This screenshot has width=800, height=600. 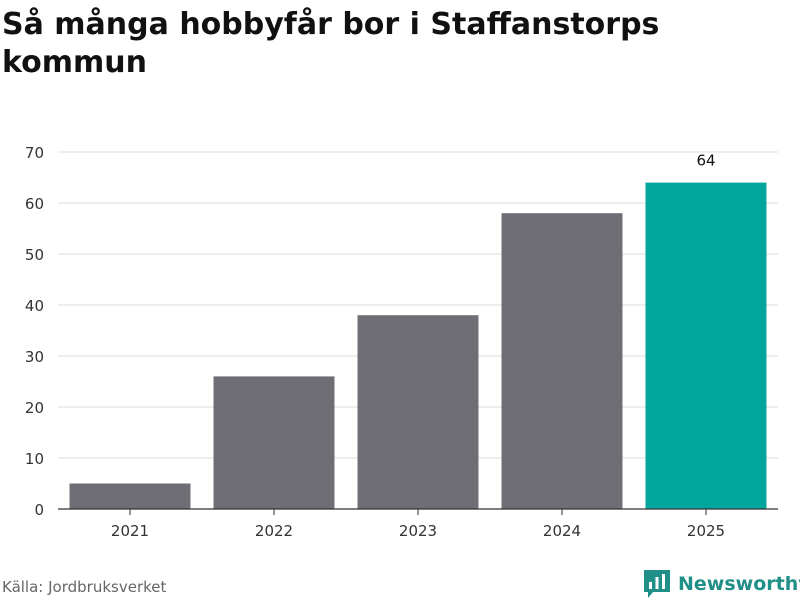 What do you see at coordinates (706, 531) in the screenshot?
I see `x-tick-label: 2025` at bounding box center [706, 531].